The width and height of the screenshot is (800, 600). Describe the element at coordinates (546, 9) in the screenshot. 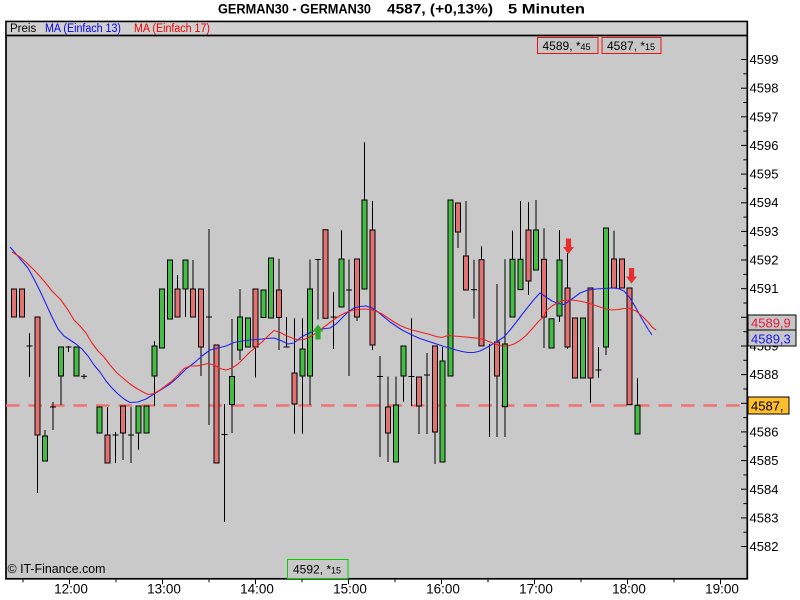

I see `svg-text: 5 Minuten` at that location.